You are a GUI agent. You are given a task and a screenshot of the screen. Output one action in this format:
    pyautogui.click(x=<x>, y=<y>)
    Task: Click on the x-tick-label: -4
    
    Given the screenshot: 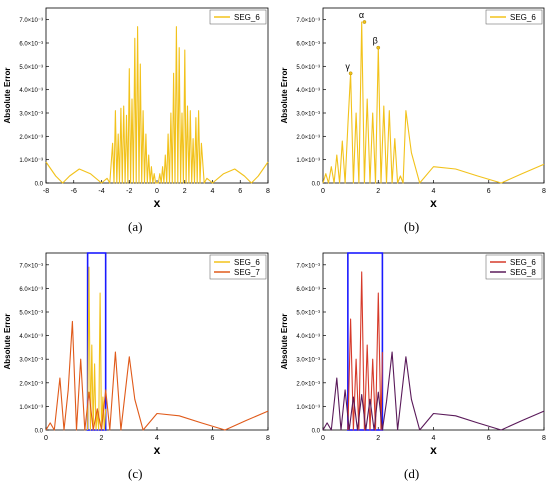 What is the action you would take?
    pyautogui.click(x=101, y=191)
    